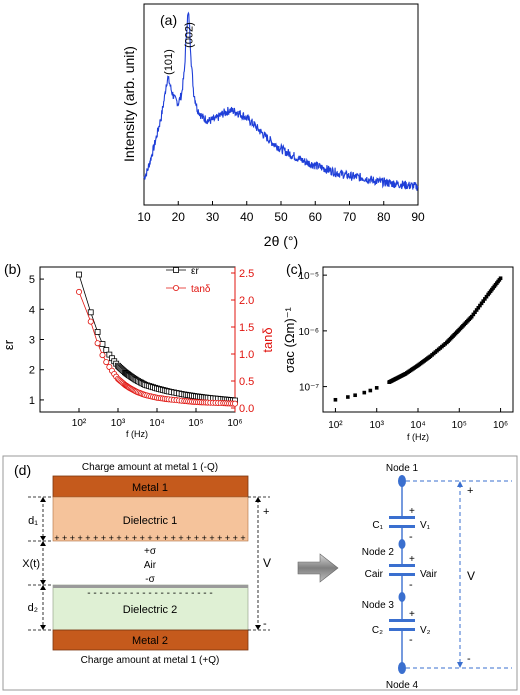 This screenshot has height=695, width=520. What do you see at coordinates (32, 401) in the screenshot?
I see `panel-b-ytick-left-label: 1` at bounding box center [32, 401].